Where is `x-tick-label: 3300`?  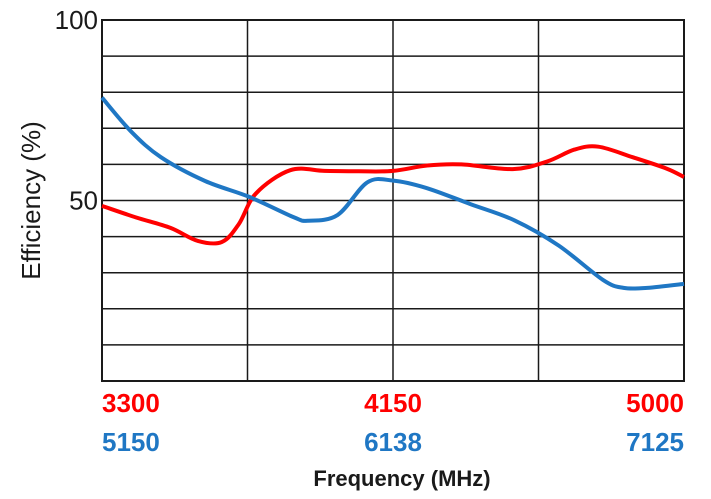
x-tick-label: 3300 is located at coordinates (131, 403).